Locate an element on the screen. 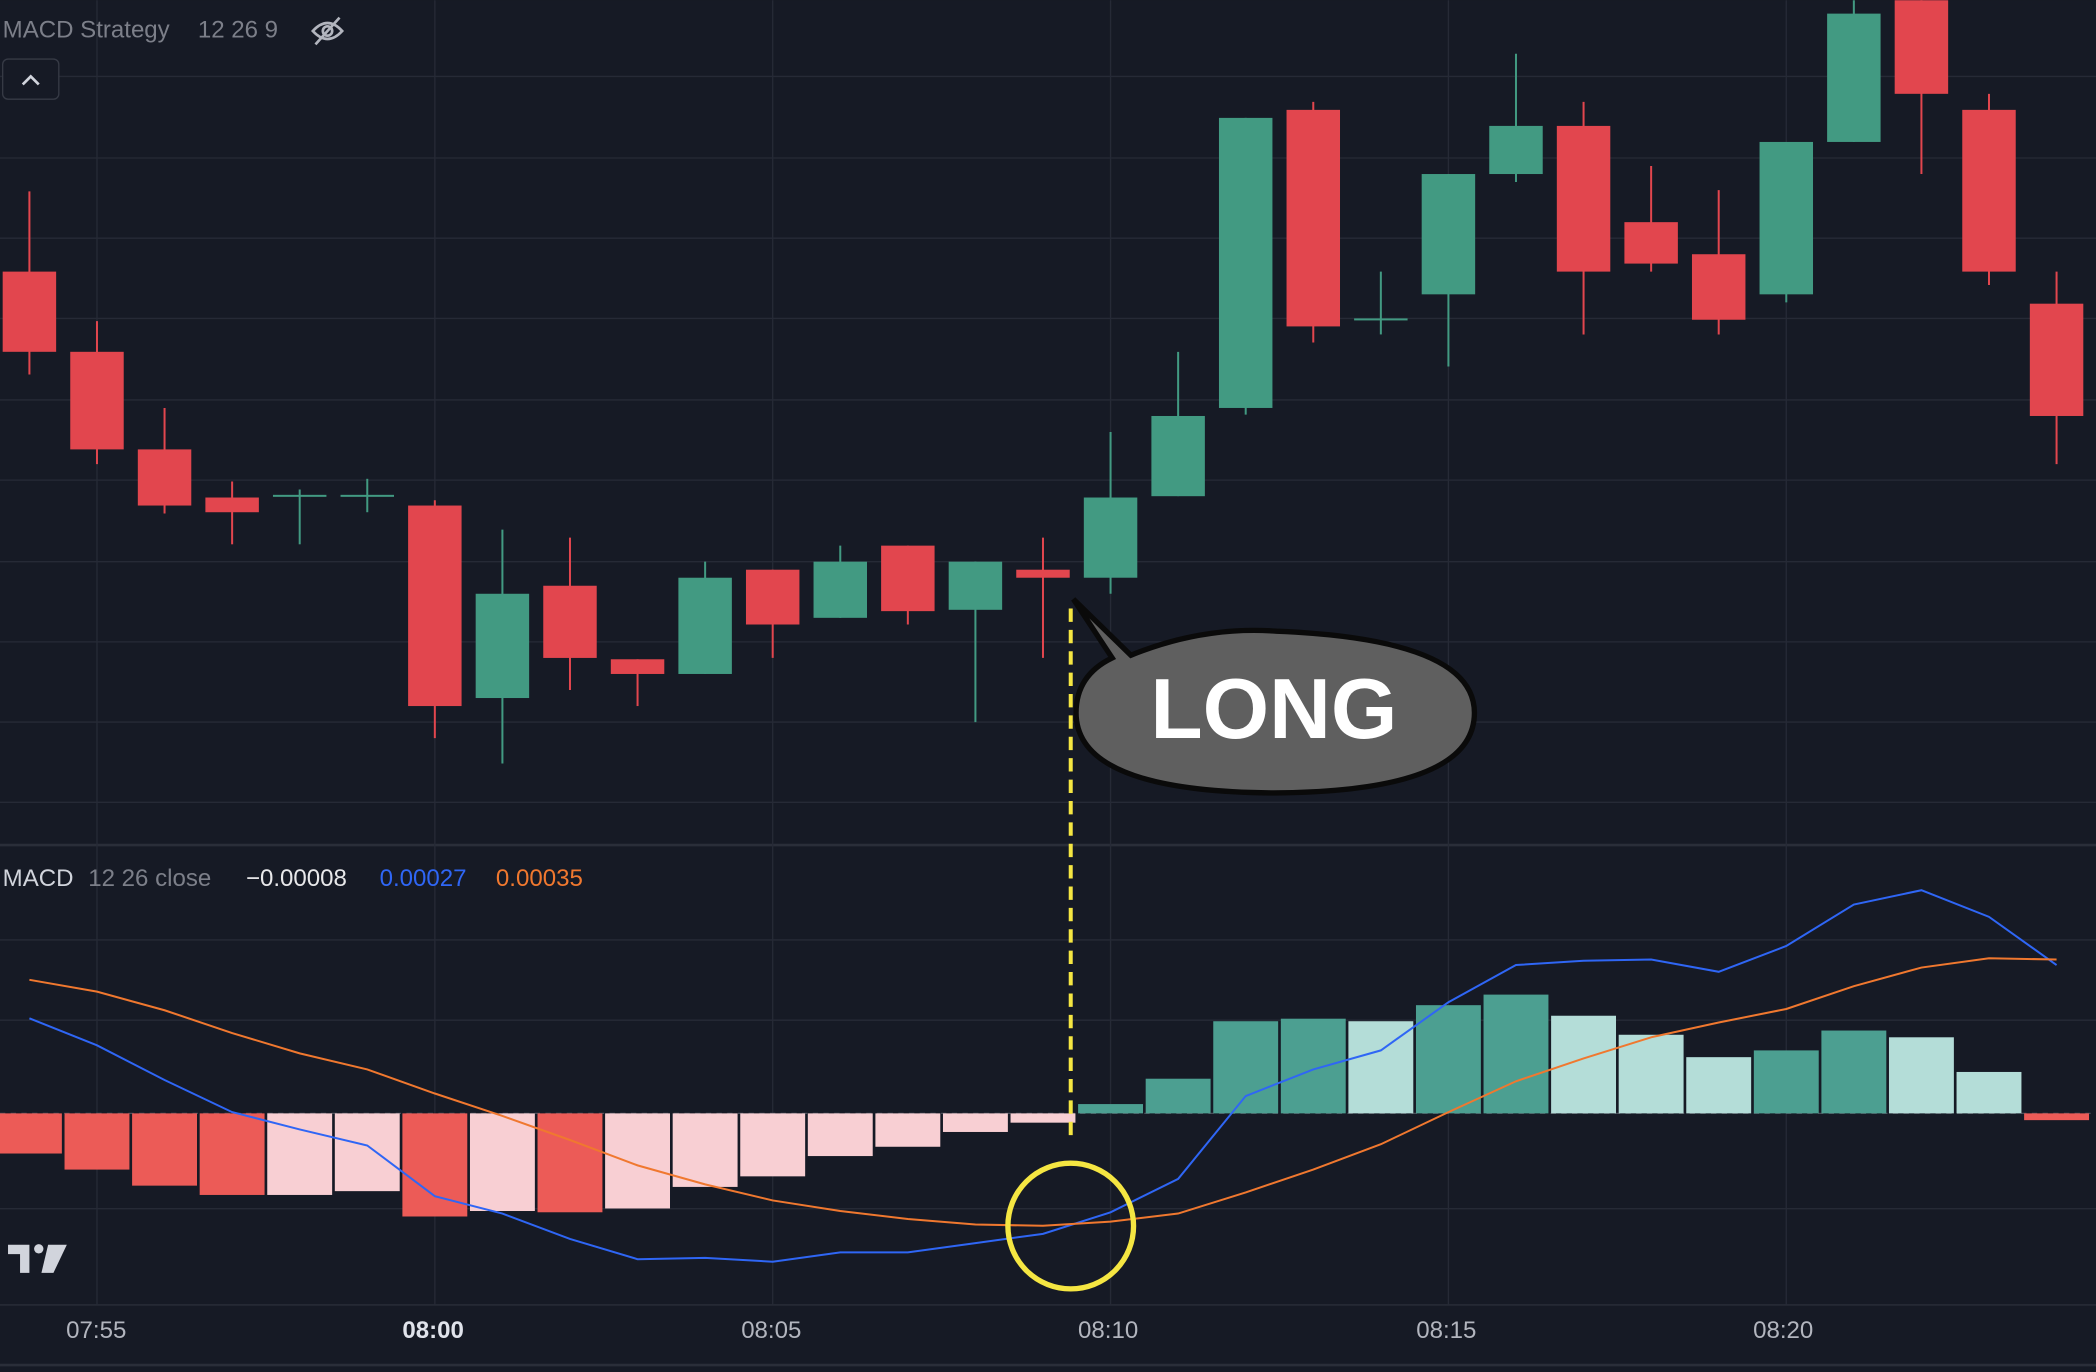 The height and width of the screenshot is (1372, 2096). macd-params: 12 26 close is located at coordinates (149, 878).